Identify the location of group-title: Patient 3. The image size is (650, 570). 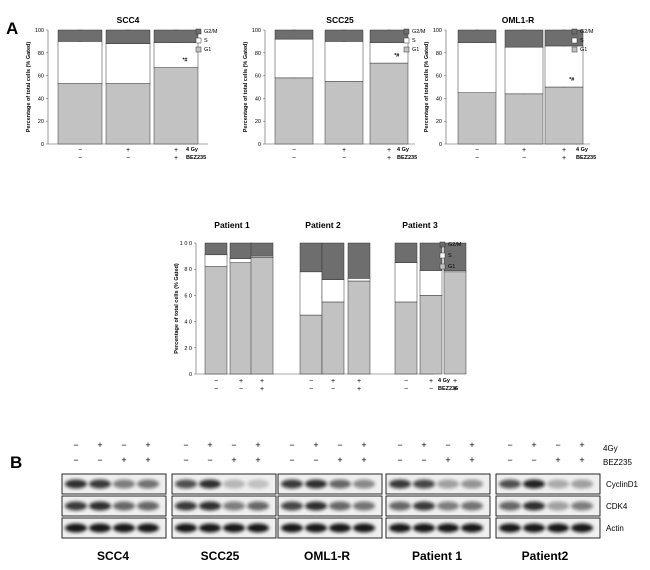
(420, 225).